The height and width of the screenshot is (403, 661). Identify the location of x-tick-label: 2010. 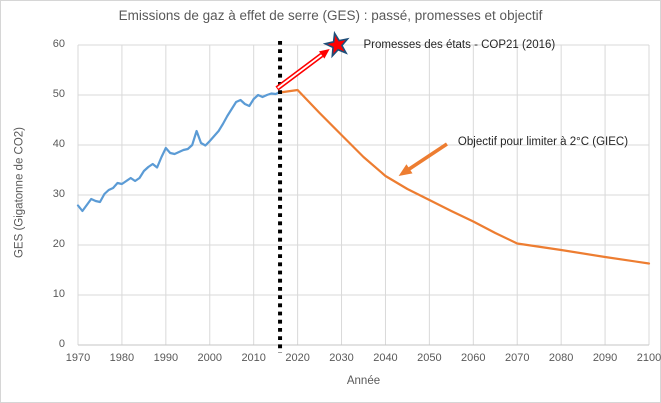
(253, 358).